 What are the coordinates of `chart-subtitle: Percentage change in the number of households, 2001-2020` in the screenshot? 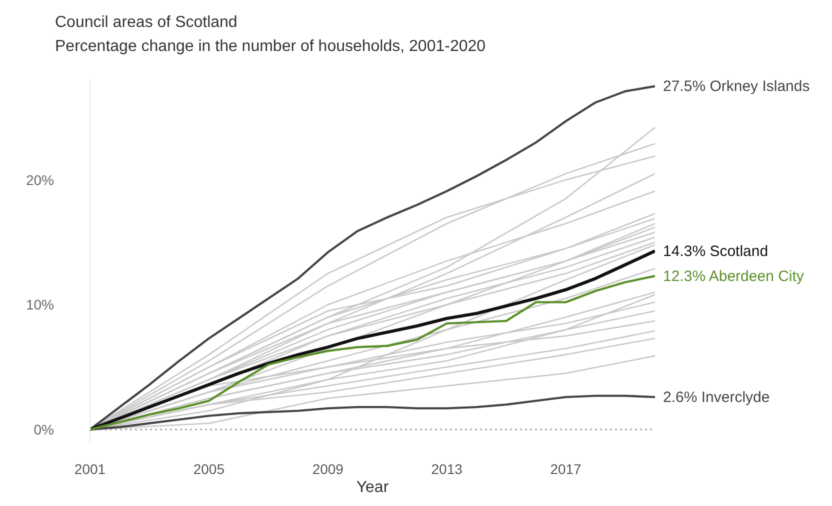 It's located at (270, 47).